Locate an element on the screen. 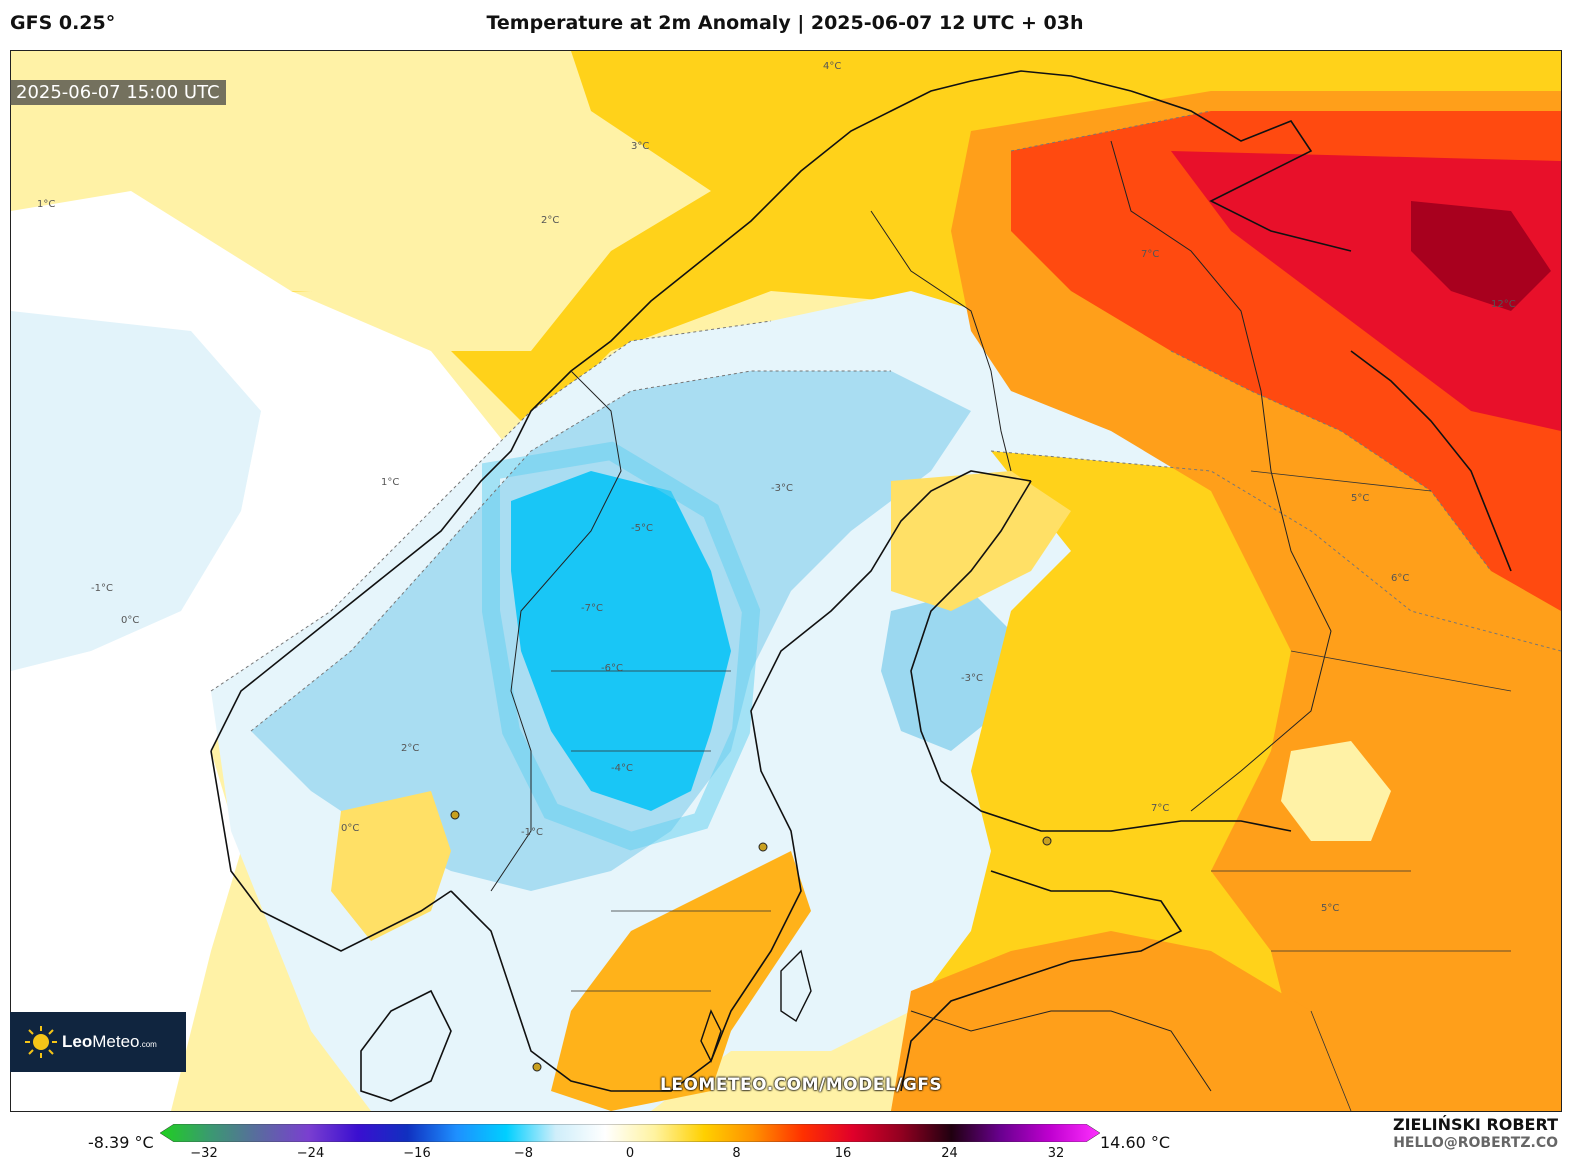  cold-core-ring is located at coordinates (621, 646).